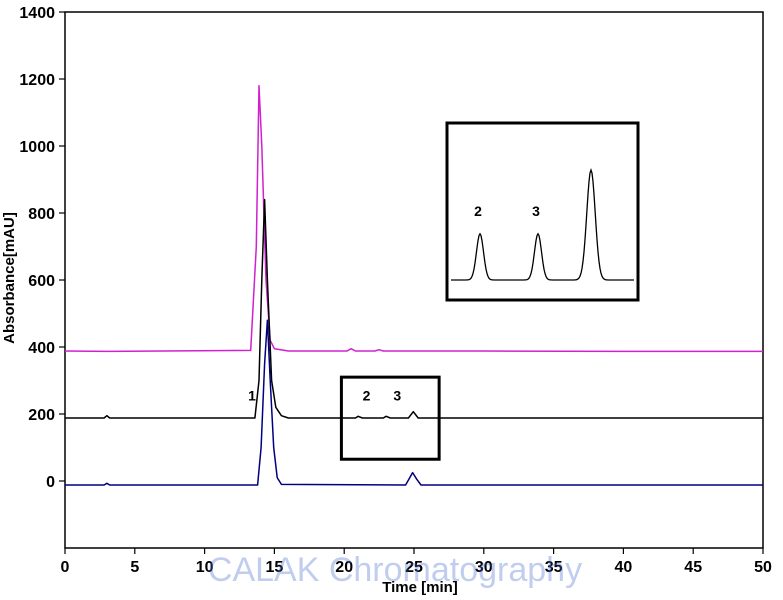 This screenshot has height=600, width=783. I want to click on inset-trace, so click(542, 224).